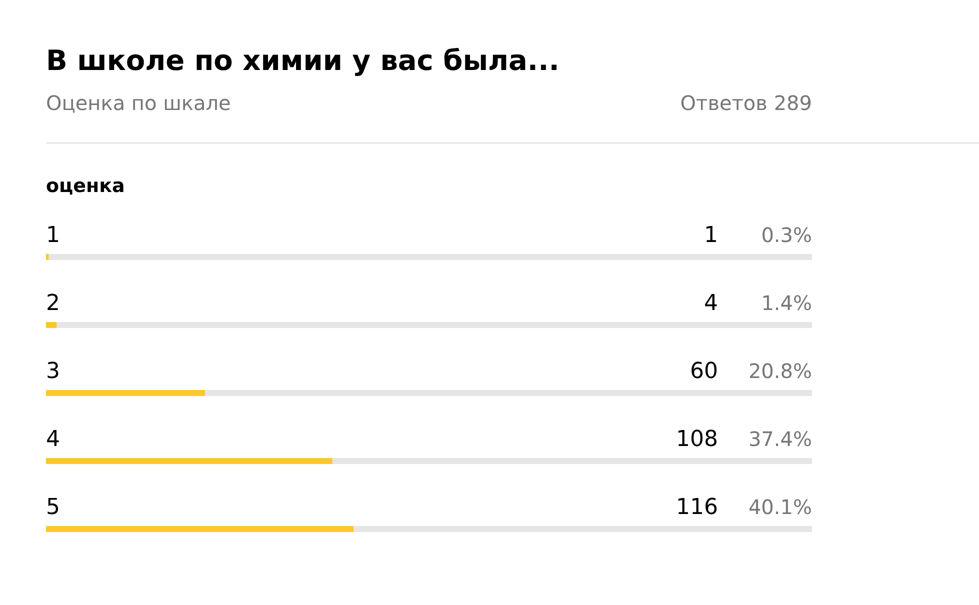 The width and height of the screenshot is (979, 605). I want to click on data-label: 108, so click(697, 439).